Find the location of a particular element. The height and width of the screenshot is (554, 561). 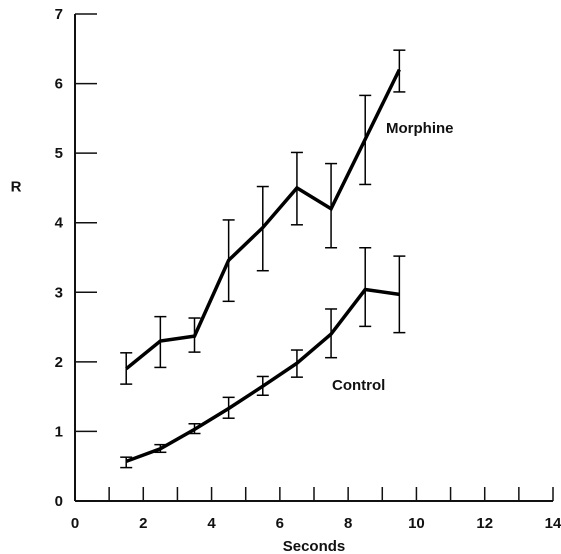

y-tick-label-6: 6 is located at coordinates (59, 84).